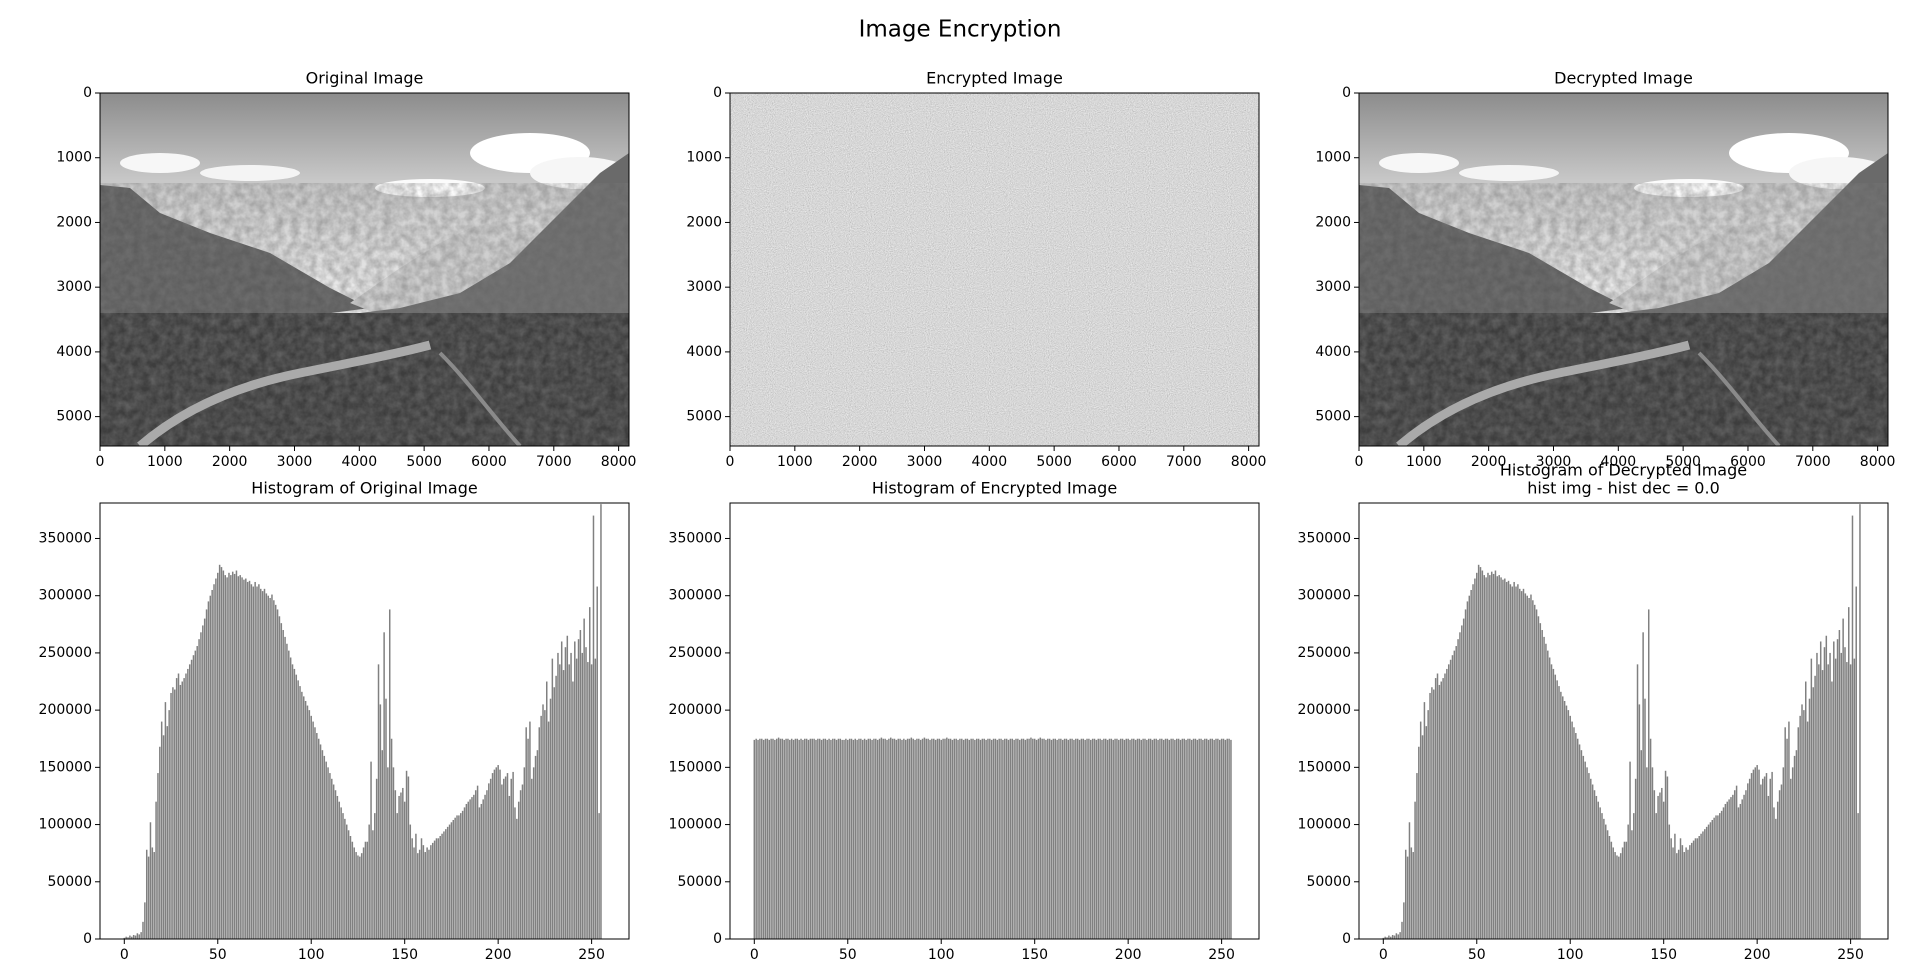 The height and width of the screenshot is (977, 1920). I want to click on x-tick-label: 4000, so click(989, 462).